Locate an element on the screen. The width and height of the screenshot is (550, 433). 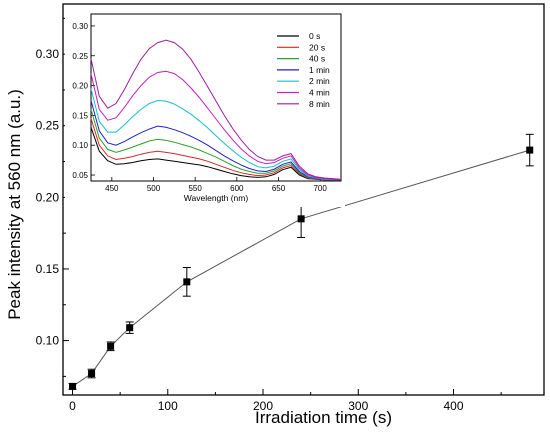
inset-legend-label: 4 min is located at coordinates (319, 93).